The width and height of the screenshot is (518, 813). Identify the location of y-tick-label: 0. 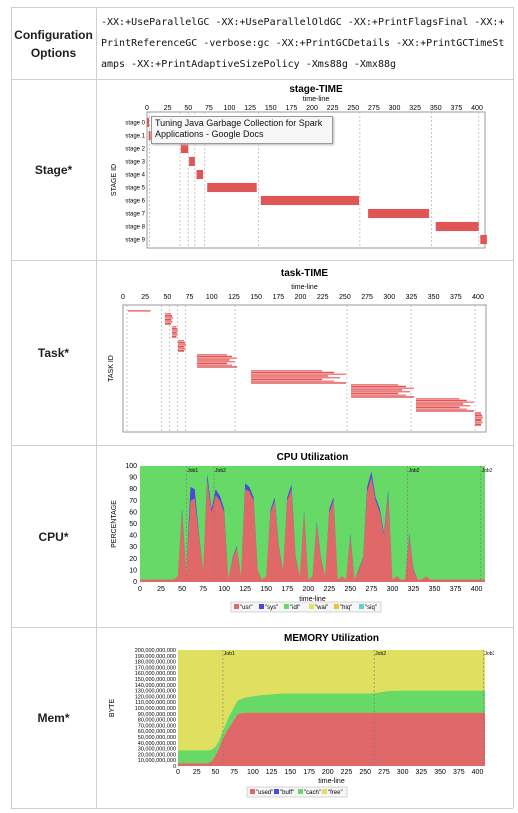
(174, 767).